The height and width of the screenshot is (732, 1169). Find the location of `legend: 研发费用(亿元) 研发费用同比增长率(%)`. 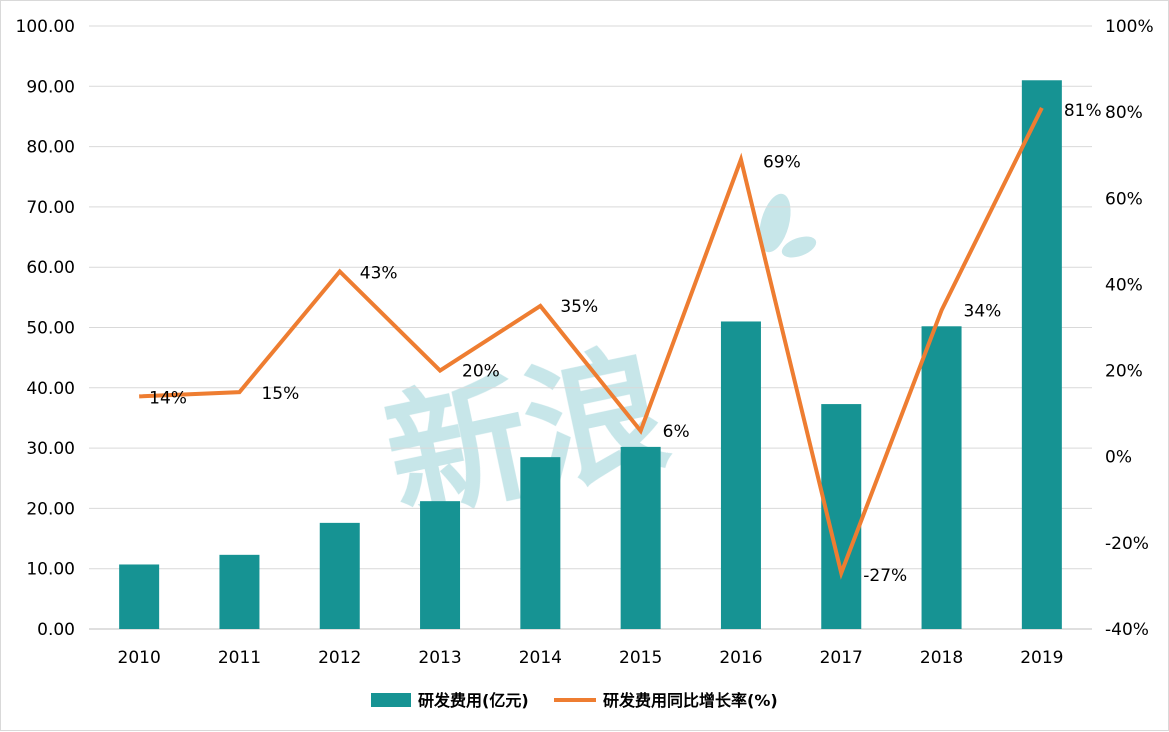

legend: 研发费用(亿元) 研发费用同比增长率(%) is located at coordinates (574, 700).